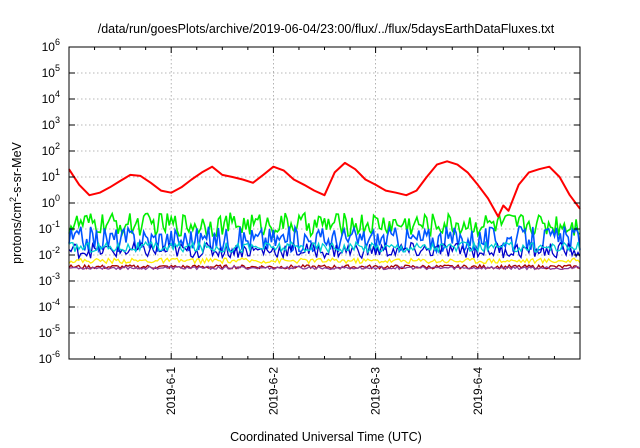 The width and height of the screenshot is (640, 448). What do you see at coordinates (51, 123) in the screenshot?
I see `y-tick-label: 10³` at bounding box center [51, 123].